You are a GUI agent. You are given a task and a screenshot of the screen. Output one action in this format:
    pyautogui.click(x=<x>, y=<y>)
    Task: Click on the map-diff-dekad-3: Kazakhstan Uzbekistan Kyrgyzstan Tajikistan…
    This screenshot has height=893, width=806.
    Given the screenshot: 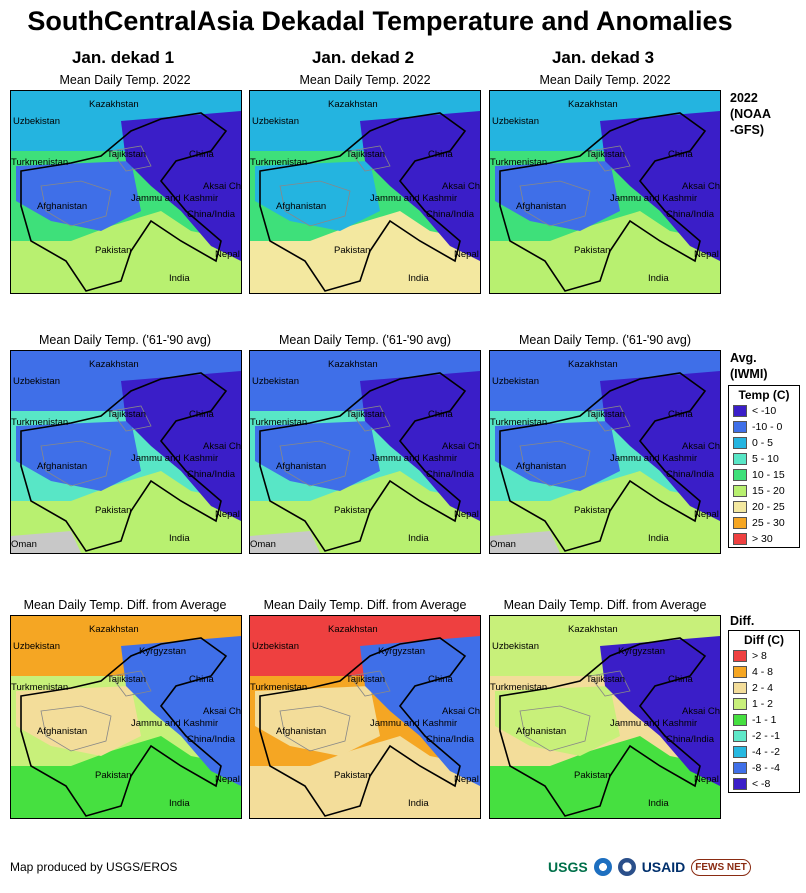 What is the action you would take?
    pyautogui.click(x=605, y=717)
    